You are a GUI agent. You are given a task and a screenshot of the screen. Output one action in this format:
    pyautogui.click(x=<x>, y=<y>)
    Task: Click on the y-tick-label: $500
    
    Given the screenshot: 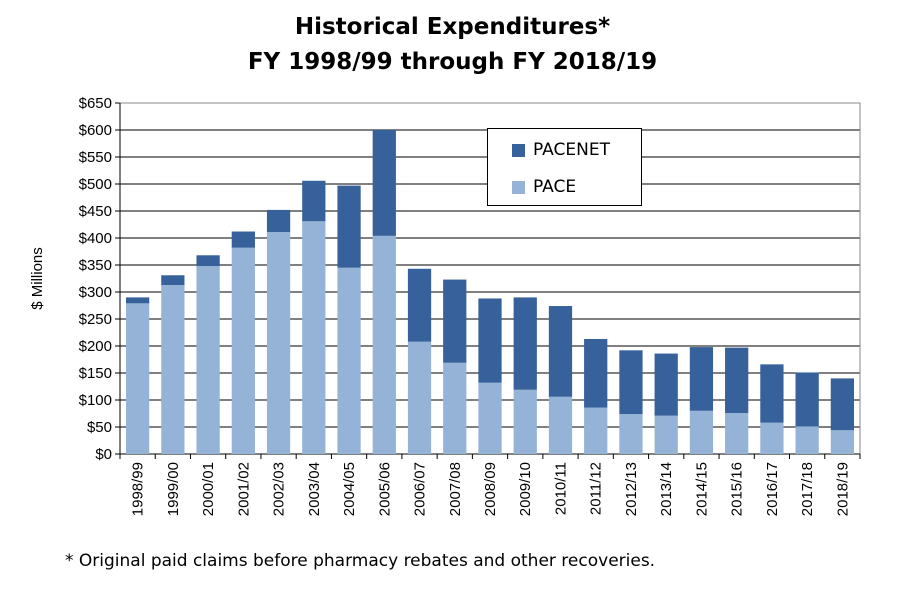 What is the action you would take?
    pyautogui.click(x=95, y=184)
    